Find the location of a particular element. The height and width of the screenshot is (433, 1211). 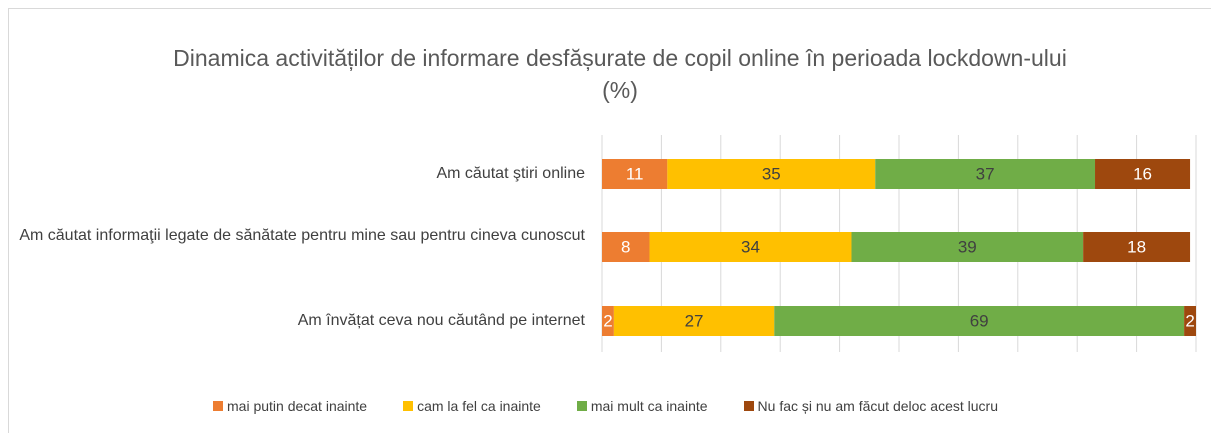

data-label: 11 is located at coordinates (635, 173).